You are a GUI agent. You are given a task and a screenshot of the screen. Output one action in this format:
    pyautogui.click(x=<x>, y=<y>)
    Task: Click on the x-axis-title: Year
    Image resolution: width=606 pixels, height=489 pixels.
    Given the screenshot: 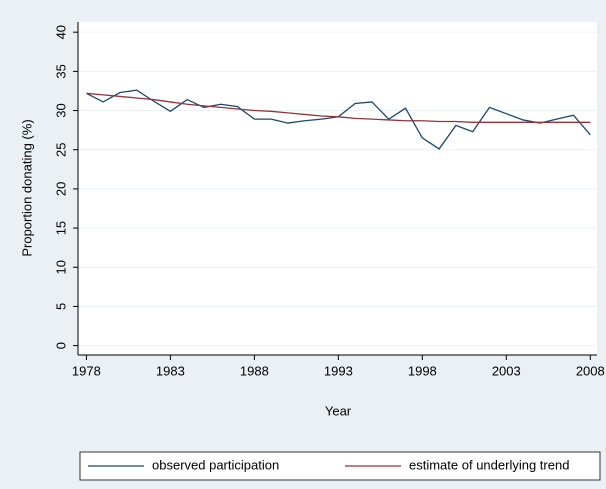 What is the action you would take?
    pyautogui.click(x=338, y=410)
    